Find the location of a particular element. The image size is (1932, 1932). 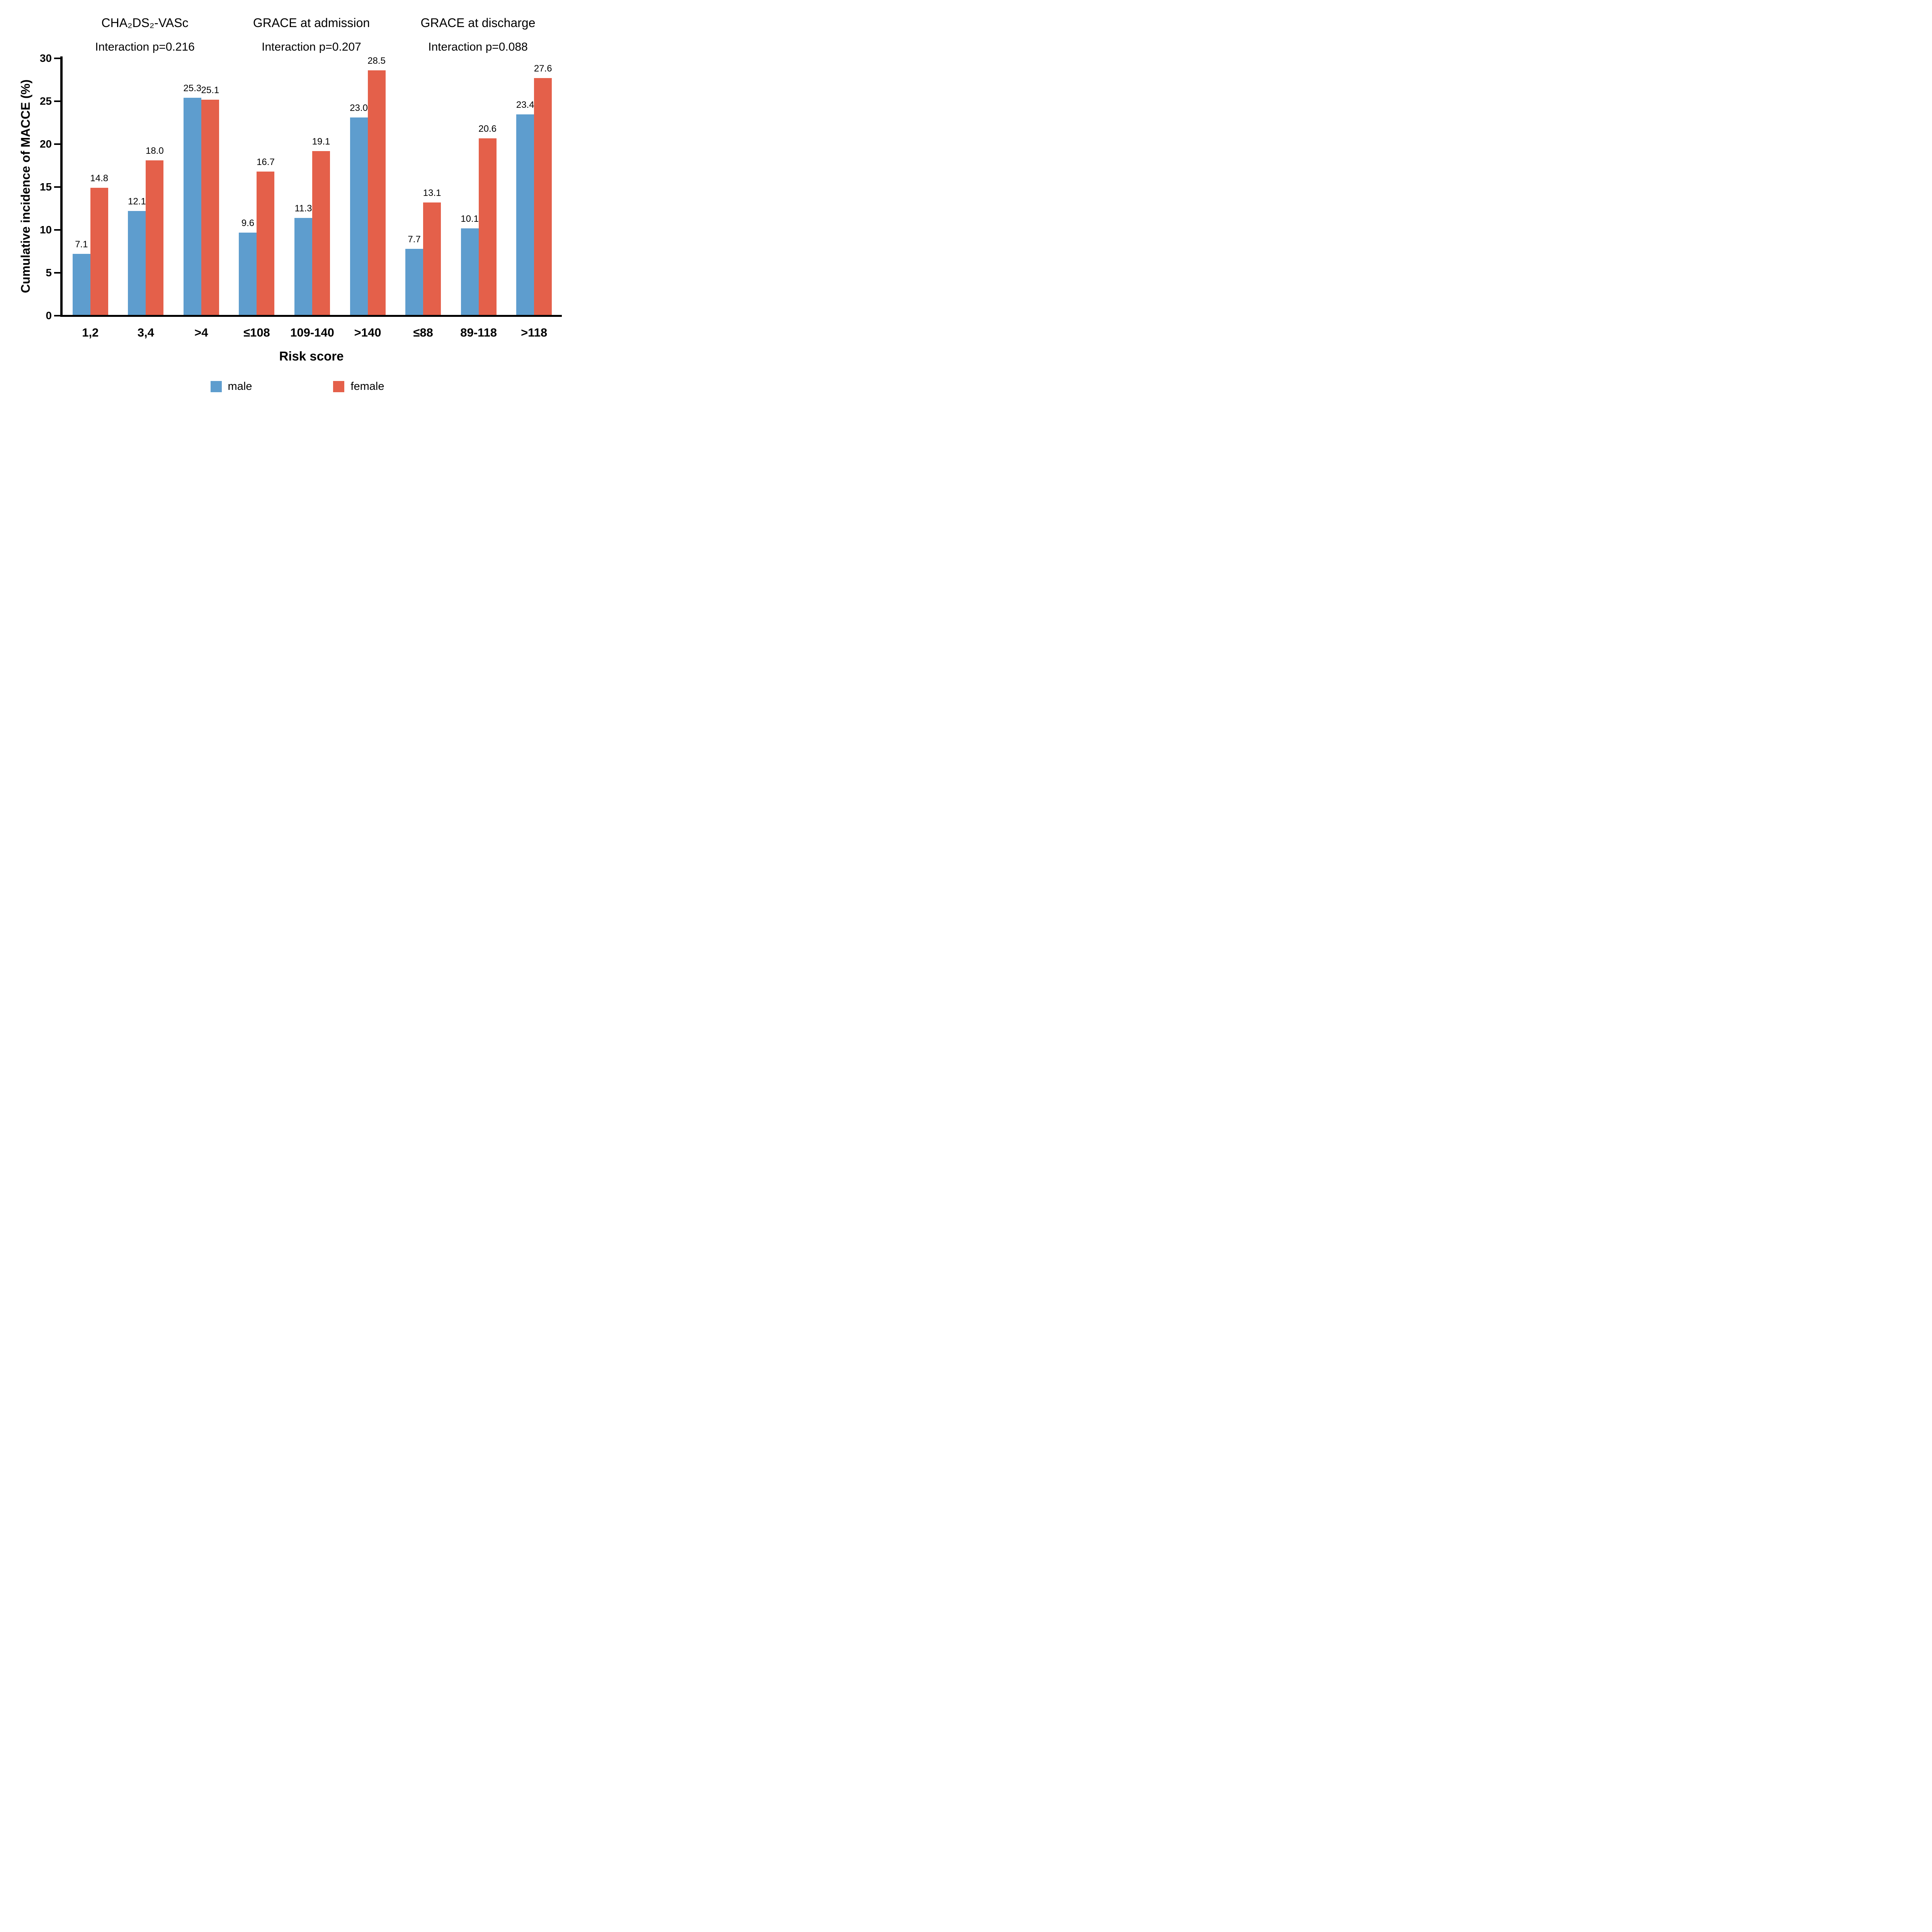

bar-value-label: 11.3 is located at coordinates (303, 209).